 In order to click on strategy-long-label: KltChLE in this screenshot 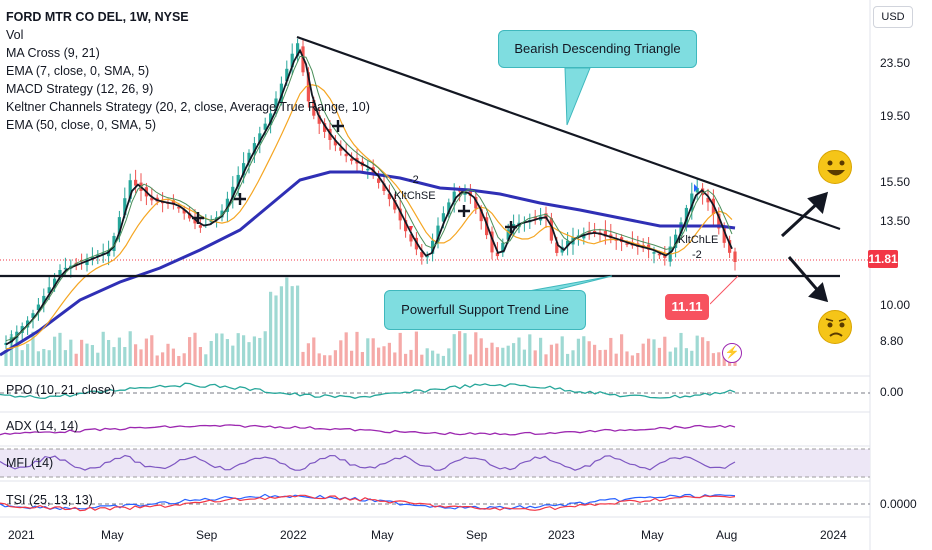, I will do `click(698, 240)`.